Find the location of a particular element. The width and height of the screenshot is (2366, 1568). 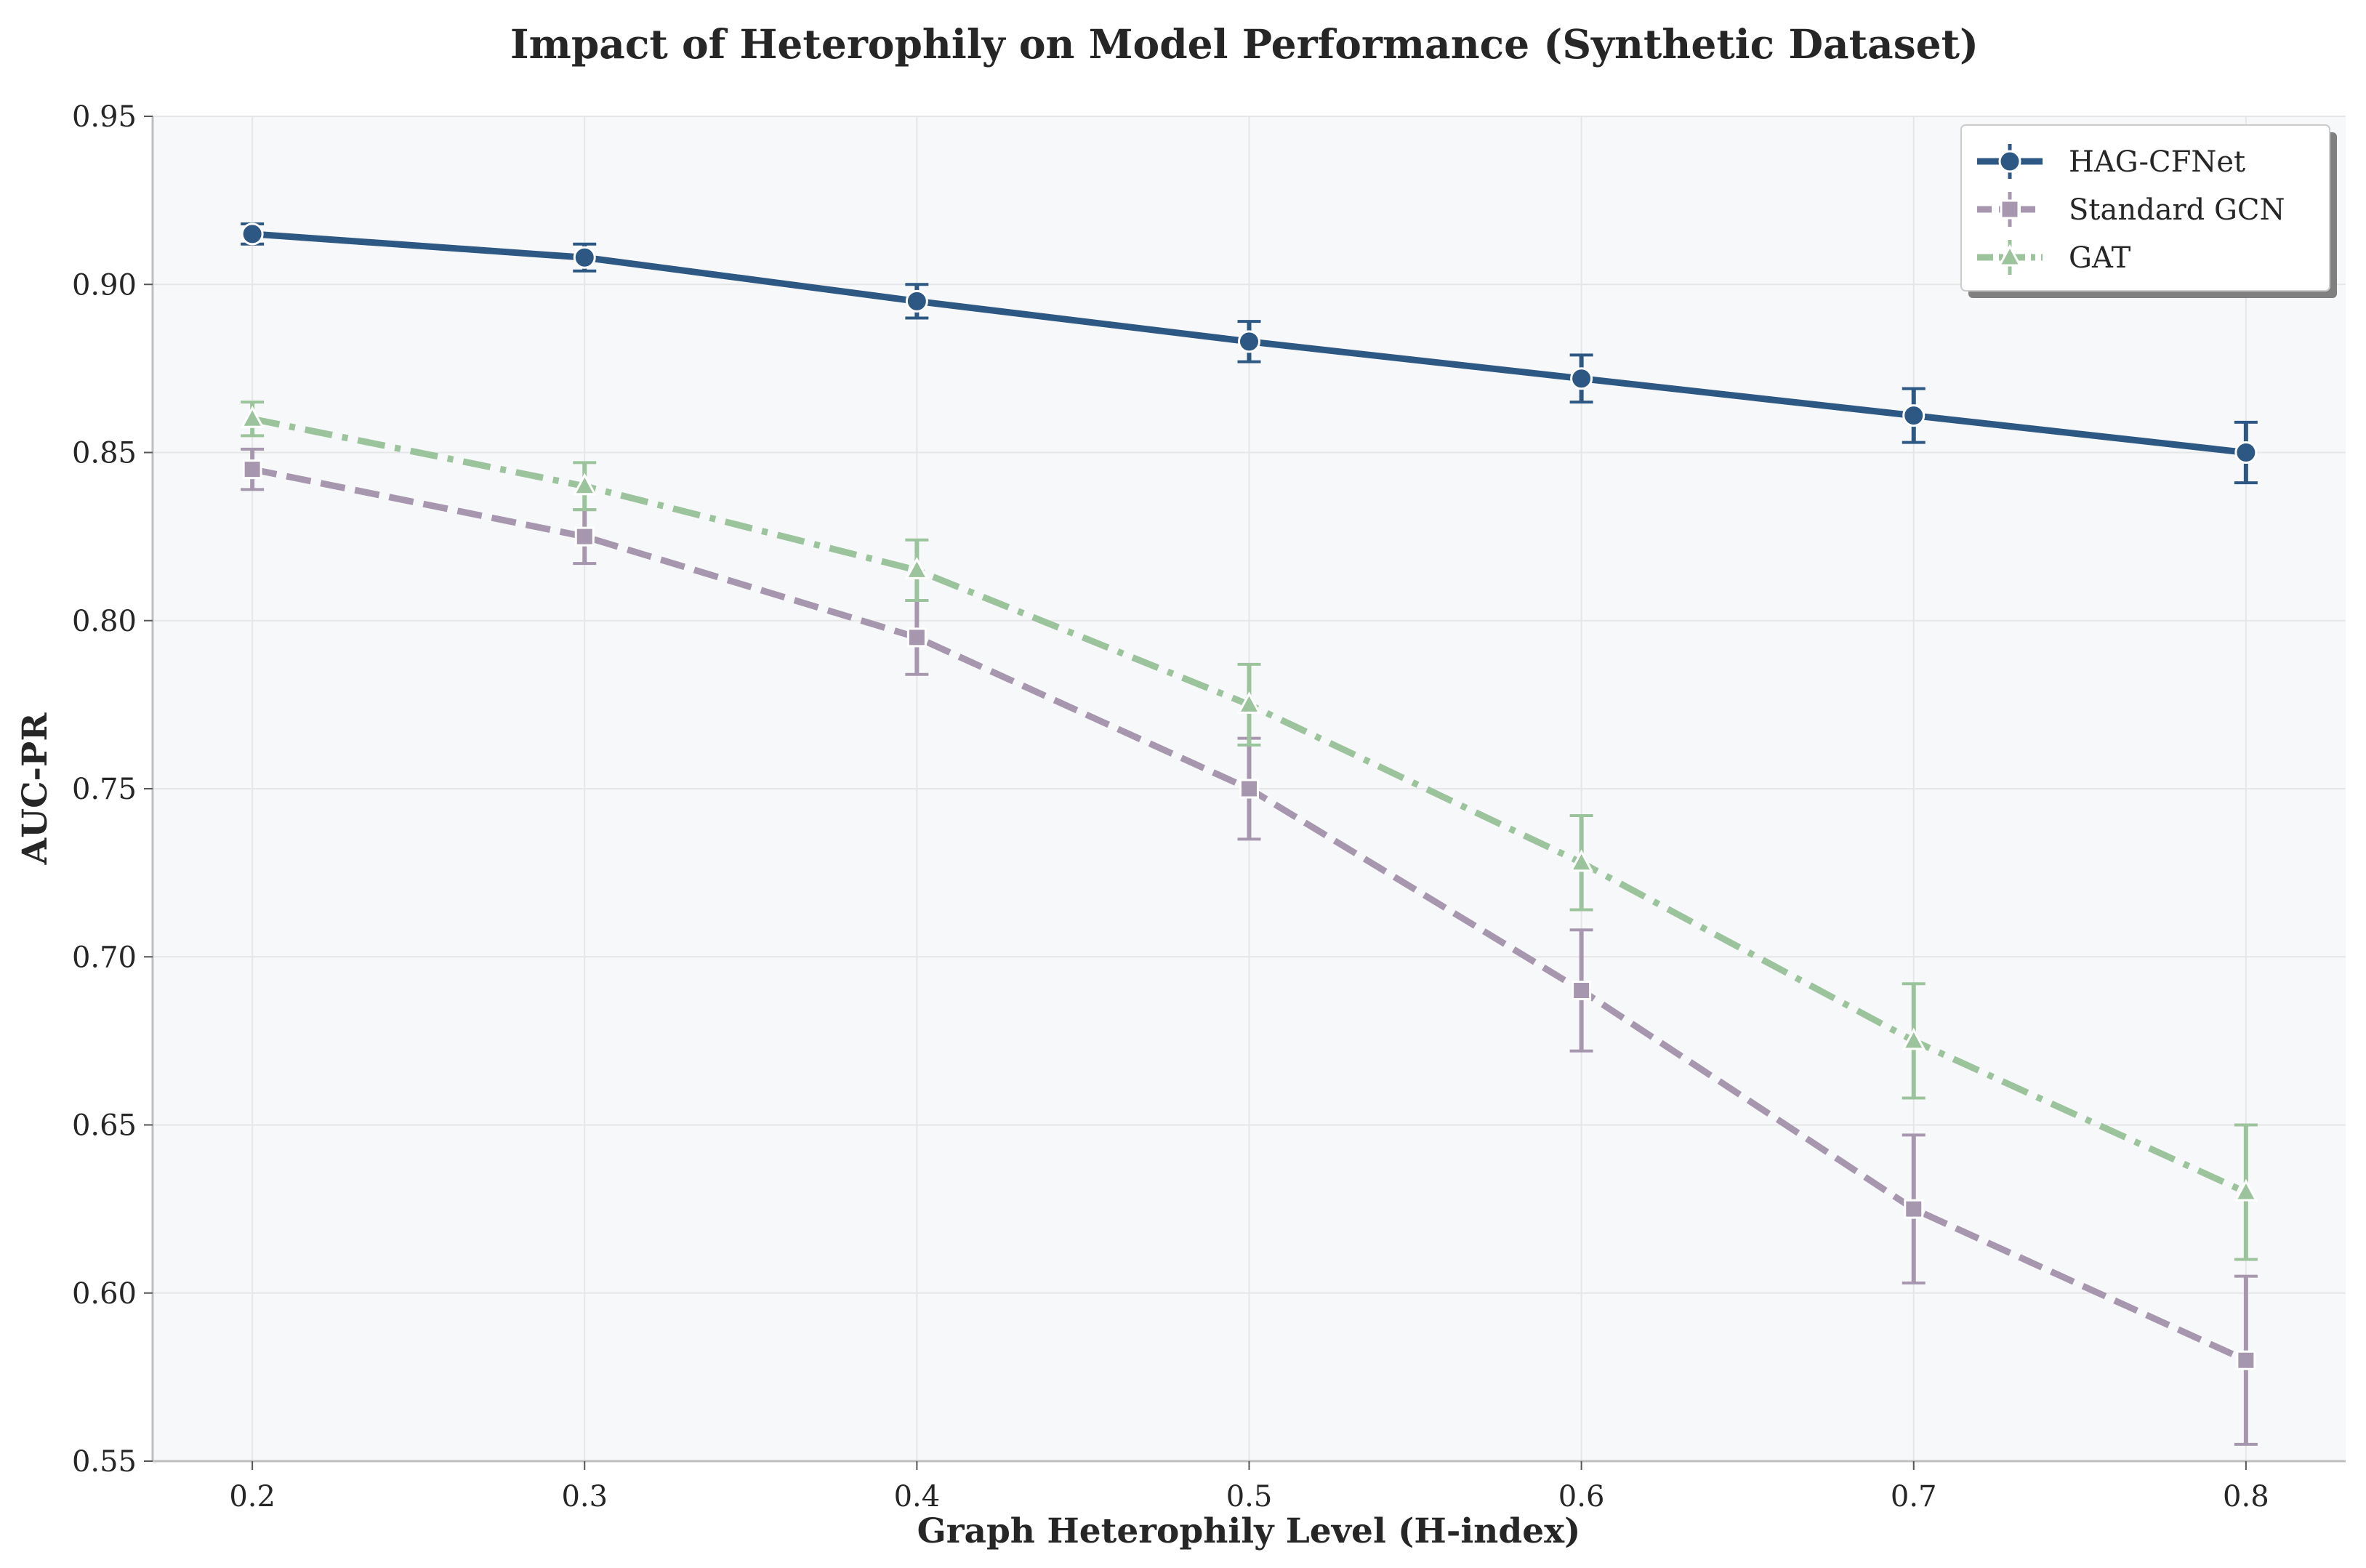

y-tick-label: 0.70 is located at coordinates (105, 957).